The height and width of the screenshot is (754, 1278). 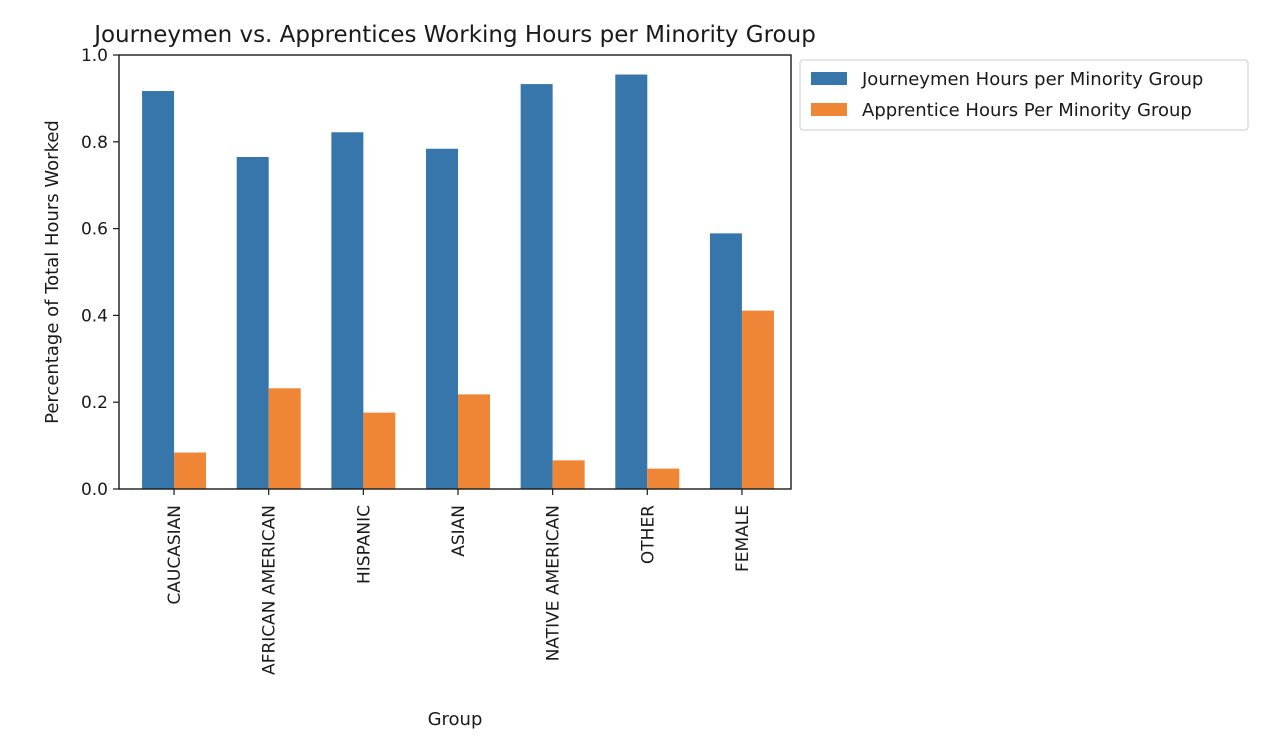 I want to click on x-tick-label: ASIAN, so click(x=459, y=531).